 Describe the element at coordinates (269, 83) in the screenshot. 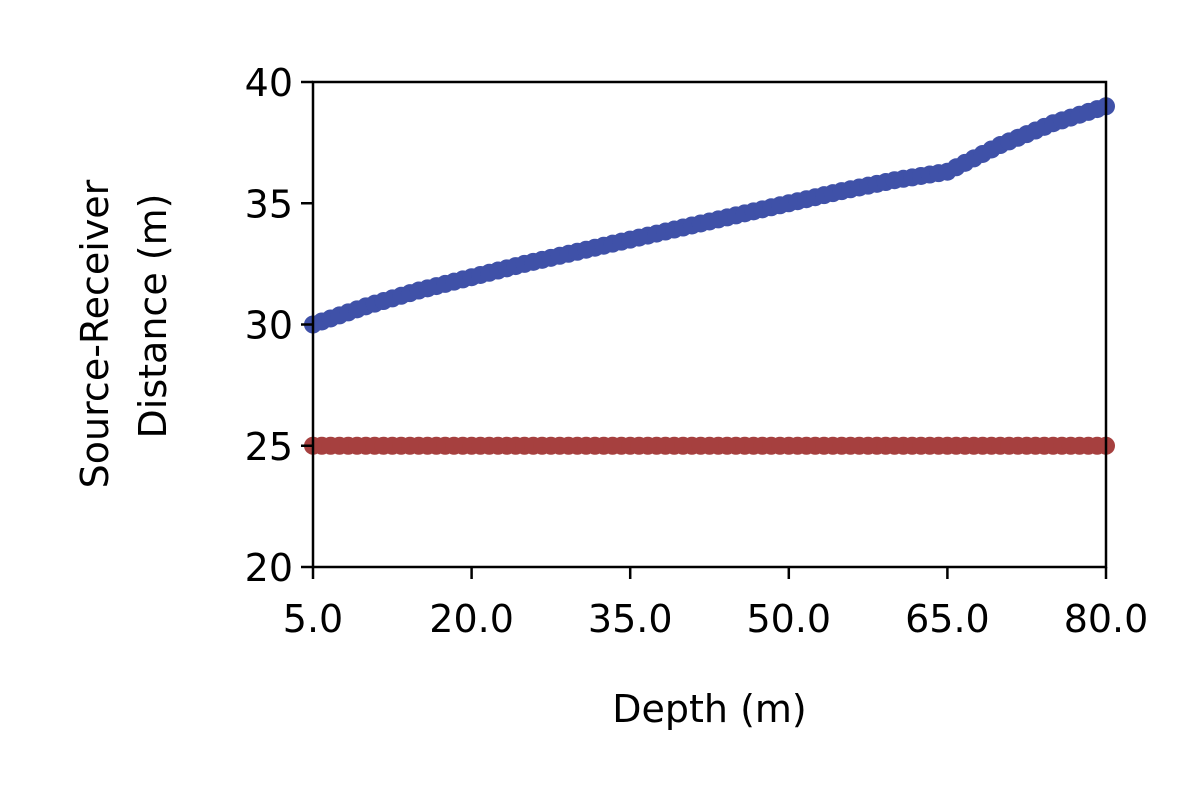

I see `y-tick-label: 40` at that location.